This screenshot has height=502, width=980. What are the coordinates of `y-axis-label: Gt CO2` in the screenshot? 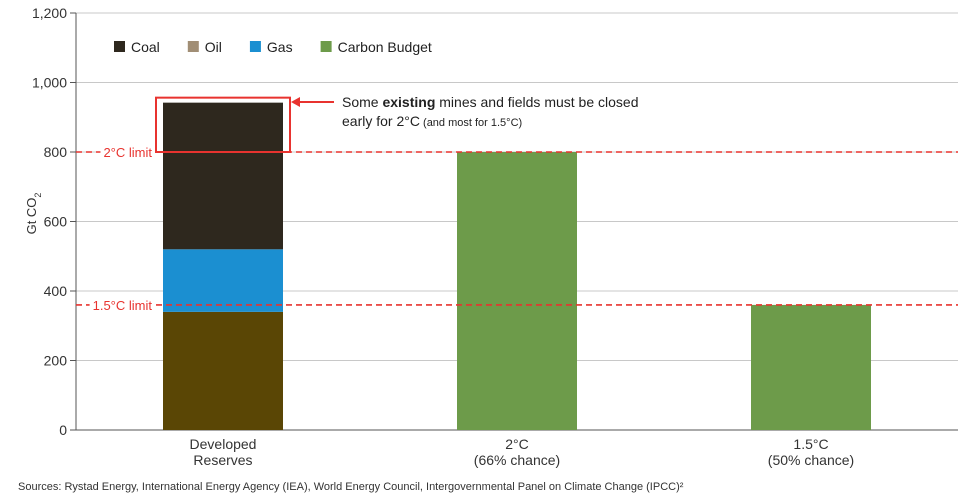 It's located at (33, 214).